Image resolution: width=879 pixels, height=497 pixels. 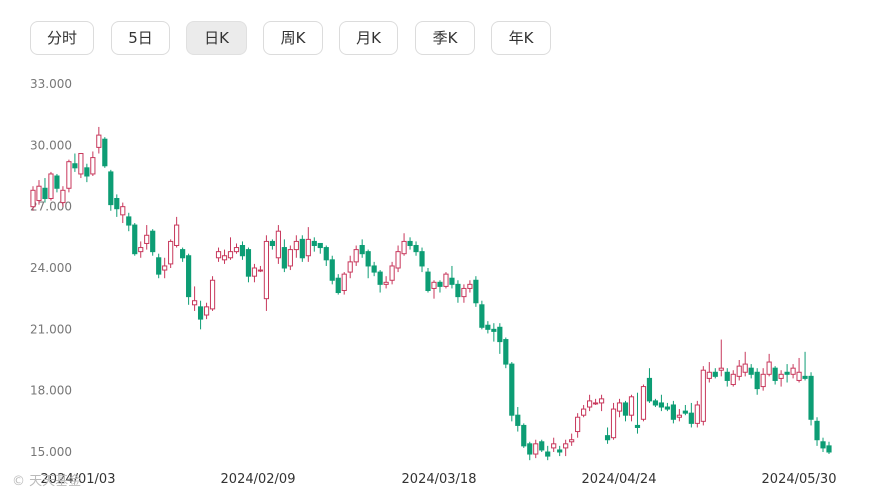 I want to click on tab-2: 日K, so click(x=216, y=38).